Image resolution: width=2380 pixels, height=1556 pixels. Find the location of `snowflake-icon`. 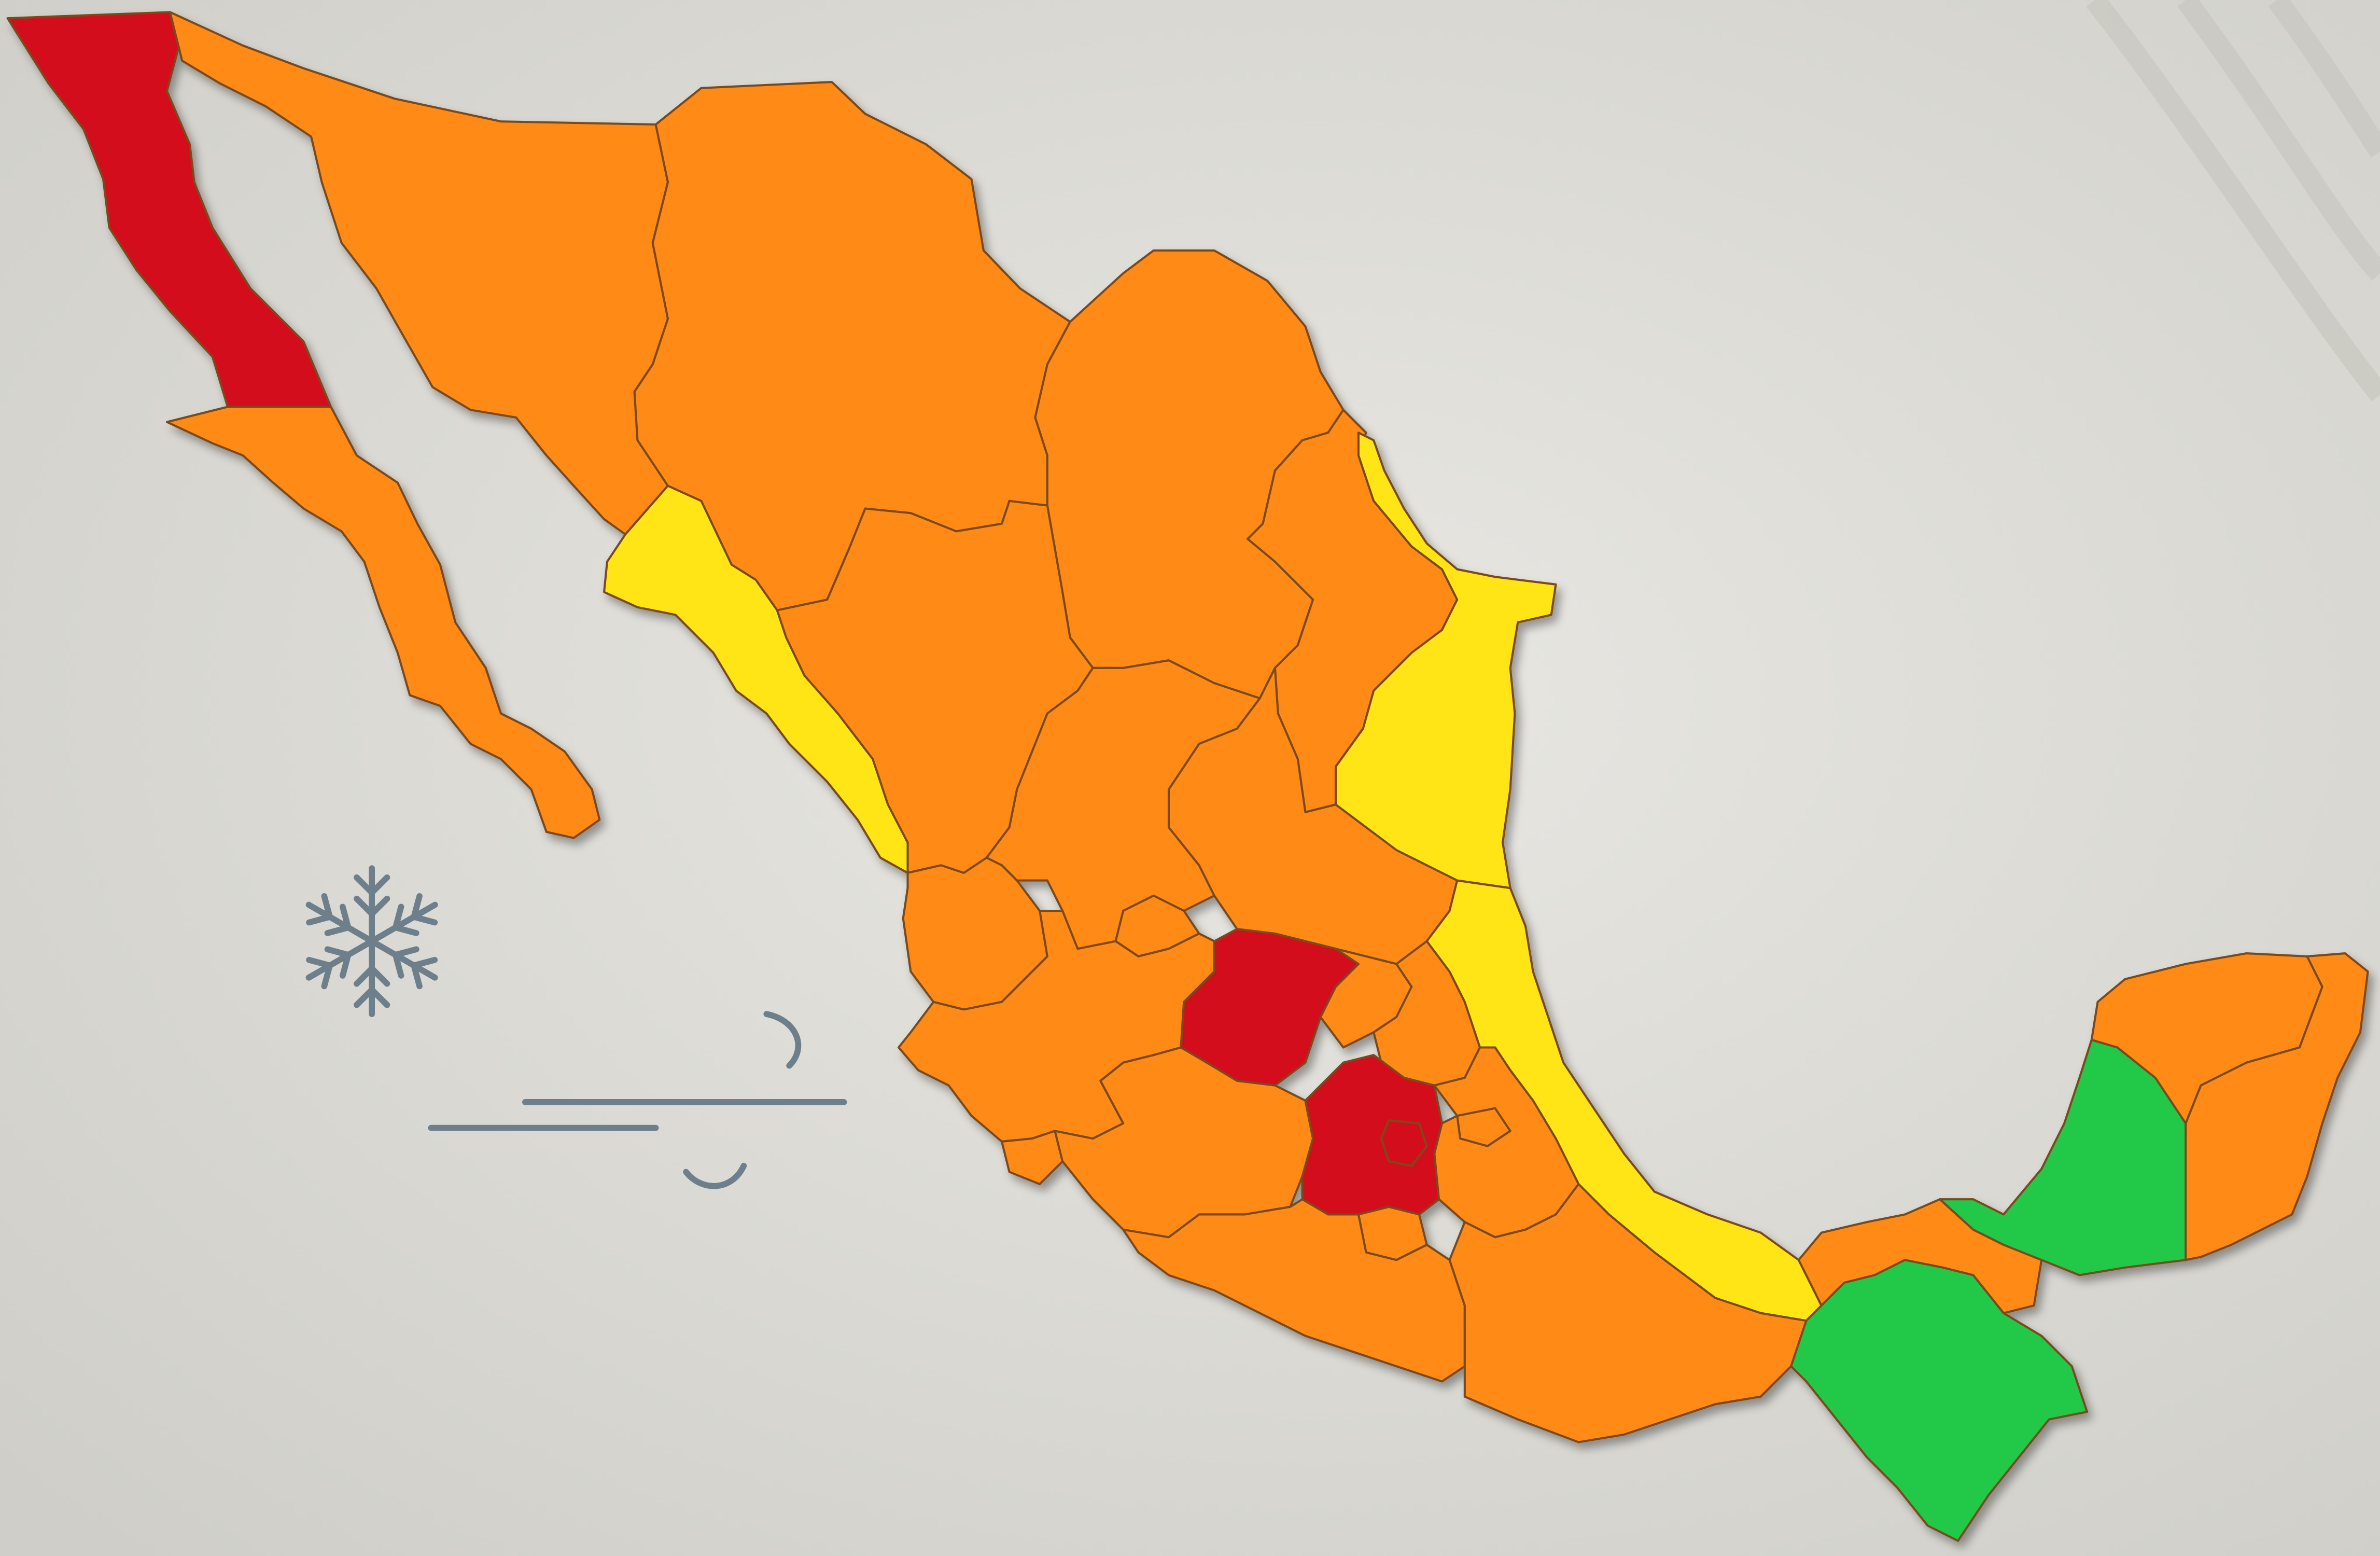

snowflake-icon is located at coordinates (372, 940).